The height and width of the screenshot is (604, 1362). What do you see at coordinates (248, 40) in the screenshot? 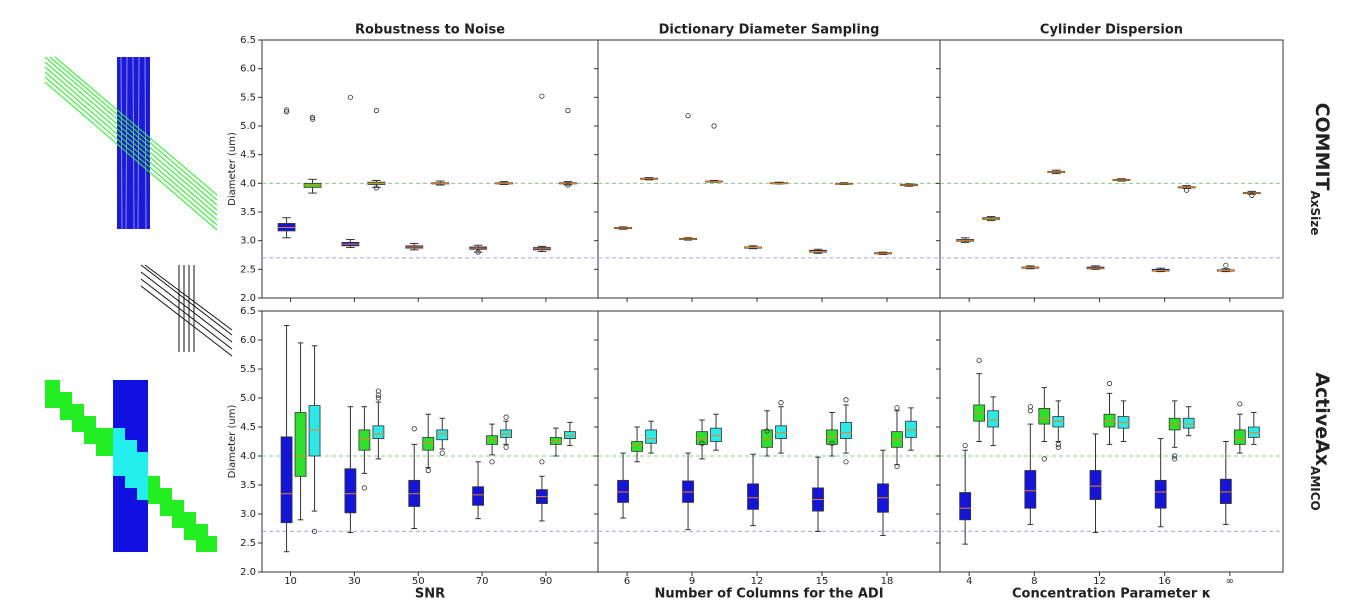
I see `y-tick-label: 6.5` at bounding box center [248, 40].